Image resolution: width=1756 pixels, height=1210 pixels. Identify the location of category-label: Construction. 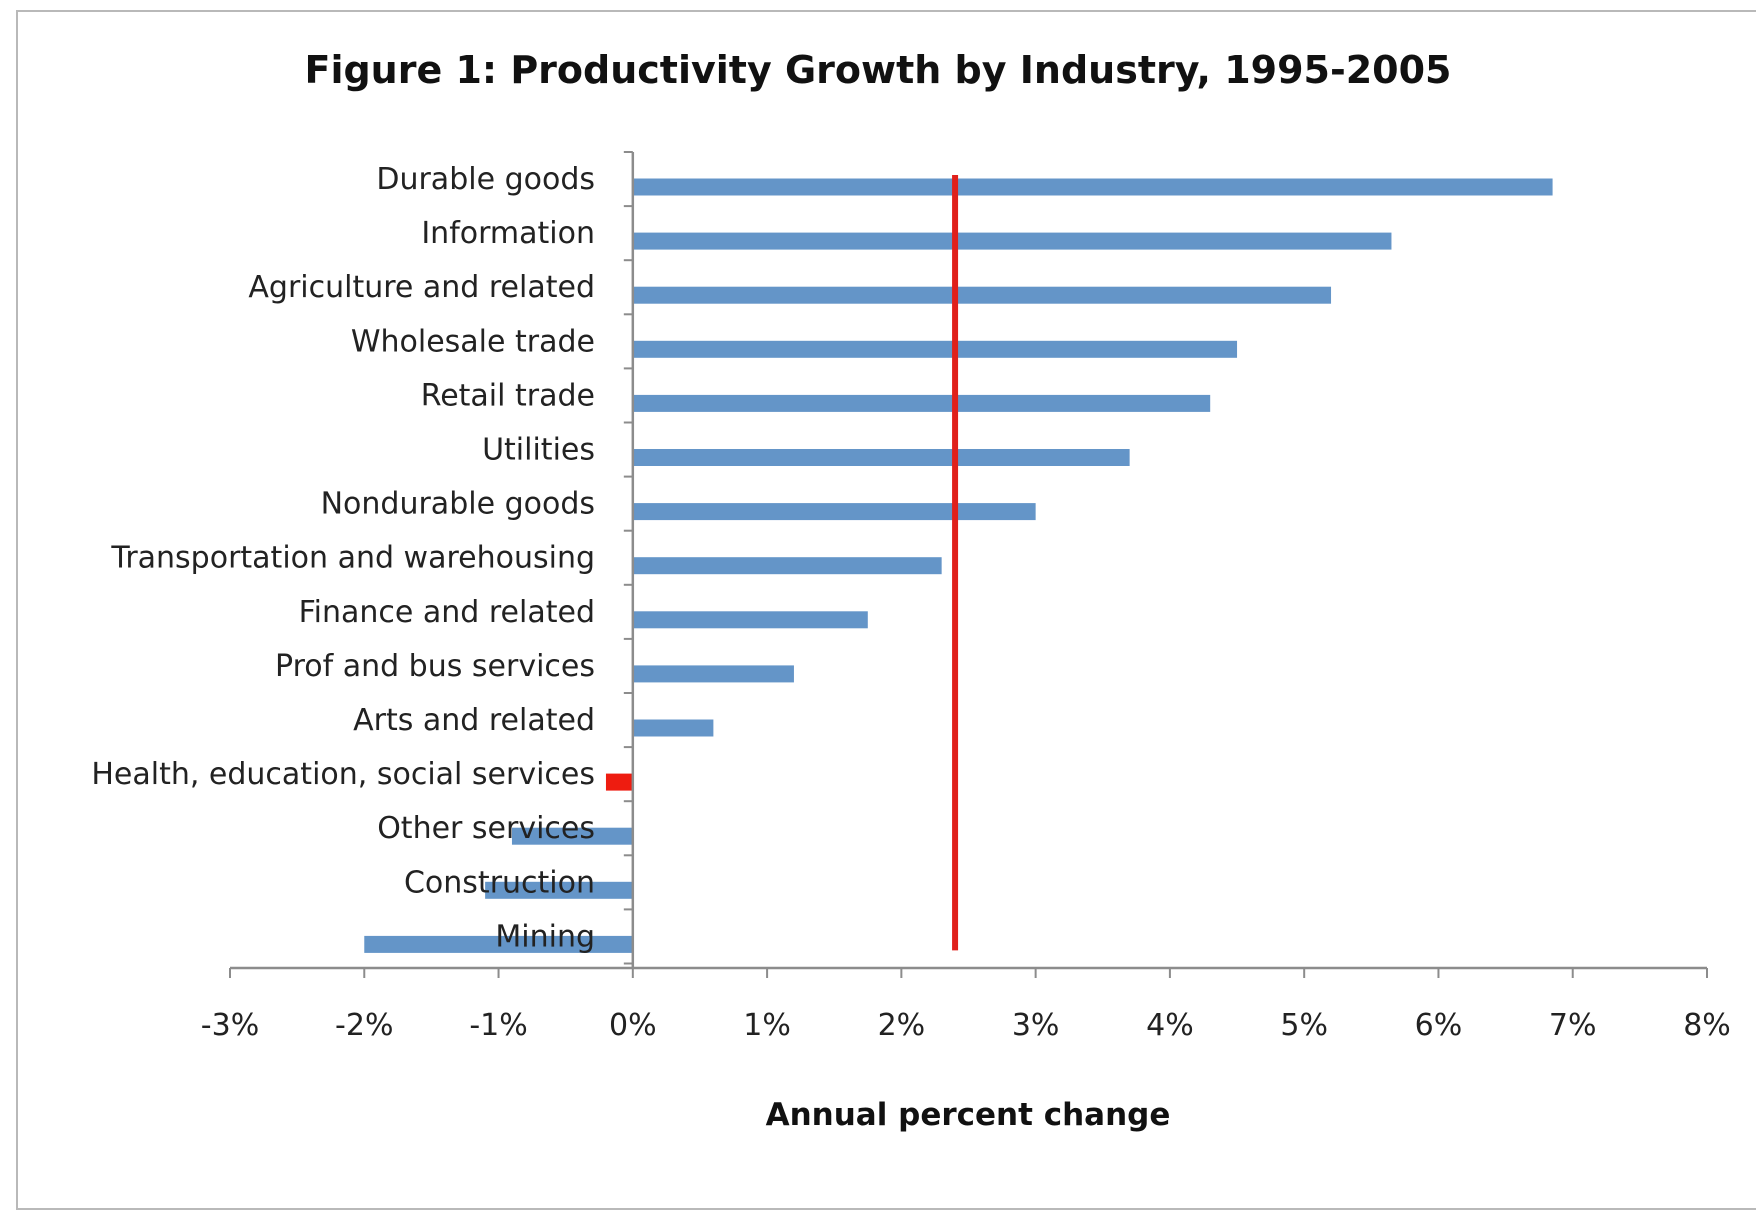
(499, 882).